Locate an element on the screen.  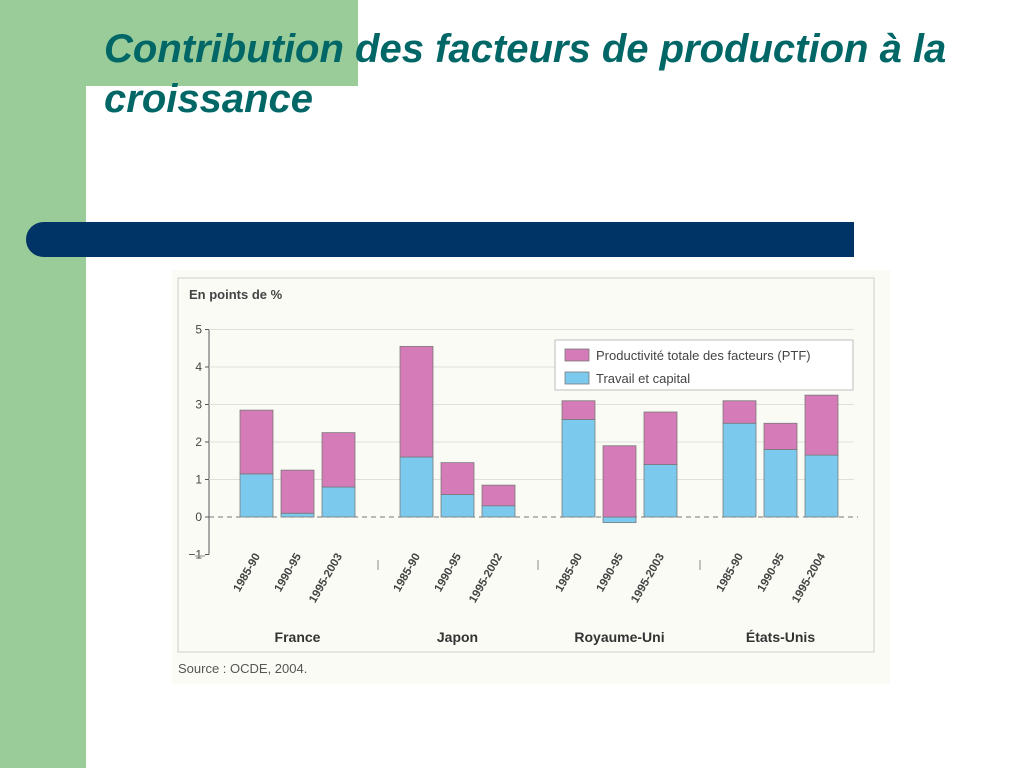
y-axis-label: En points de % is located at coordinates (236, 294).